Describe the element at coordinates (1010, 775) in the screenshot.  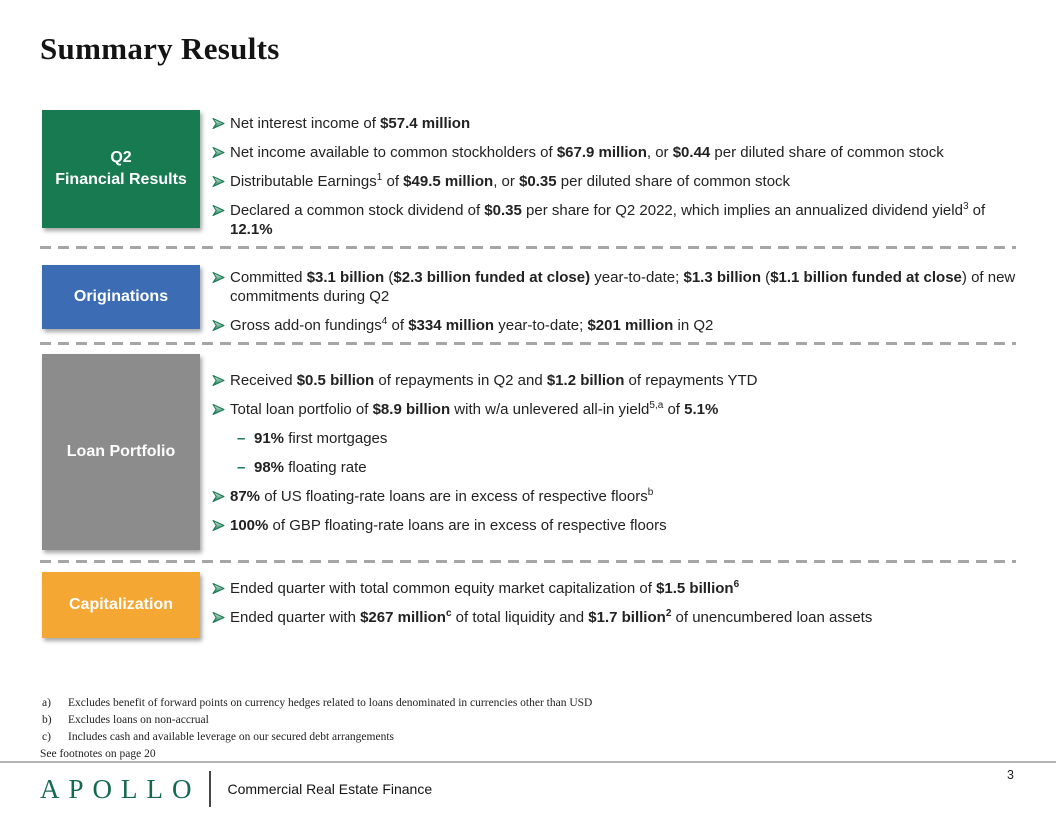
I see `page-number: 3` at that location.